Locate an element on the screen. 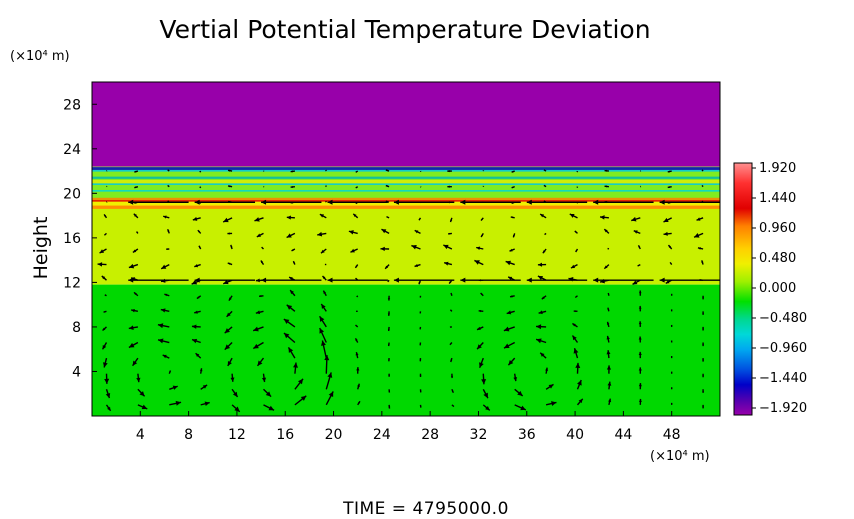 The height and width of the screenshot is (519, 854). x-tick-label: 44 is located at coordinates (623, 435).